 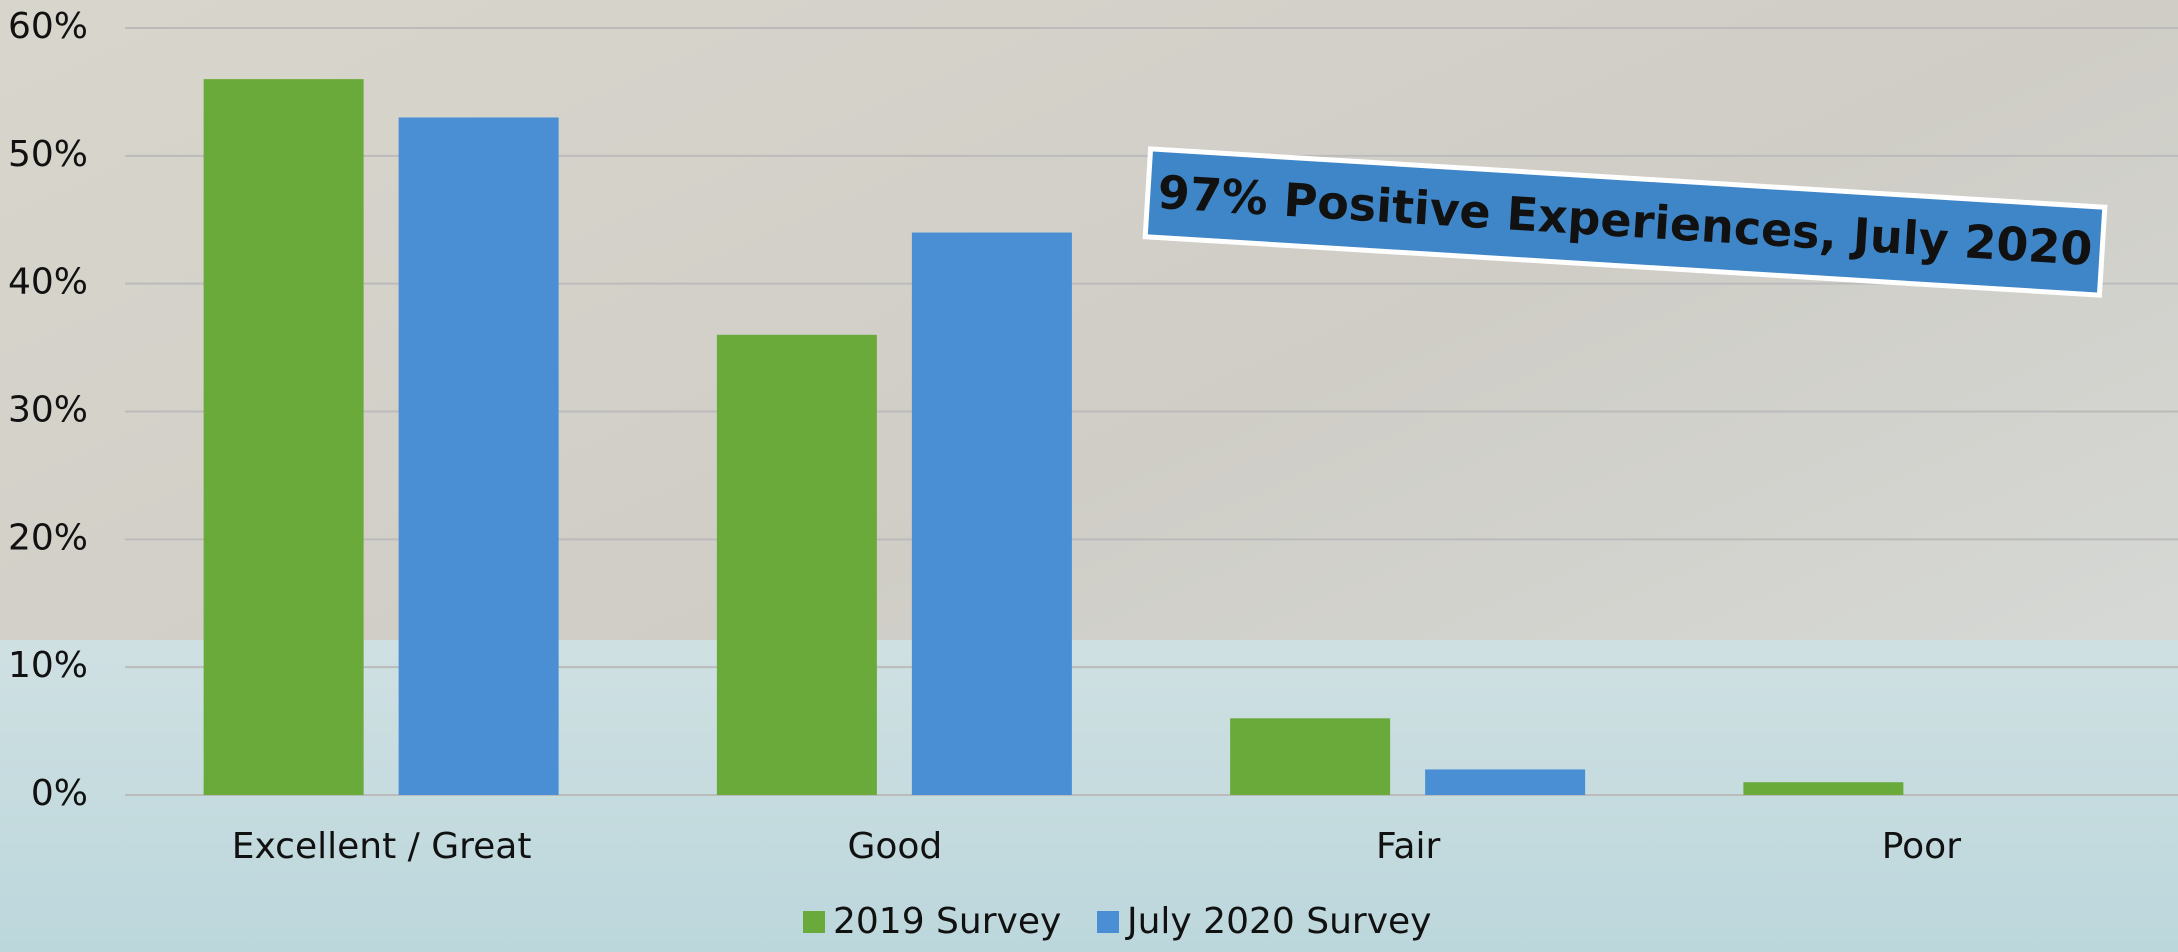 I want to click on y-tick-label: 30%, so click(x=48, y=410).